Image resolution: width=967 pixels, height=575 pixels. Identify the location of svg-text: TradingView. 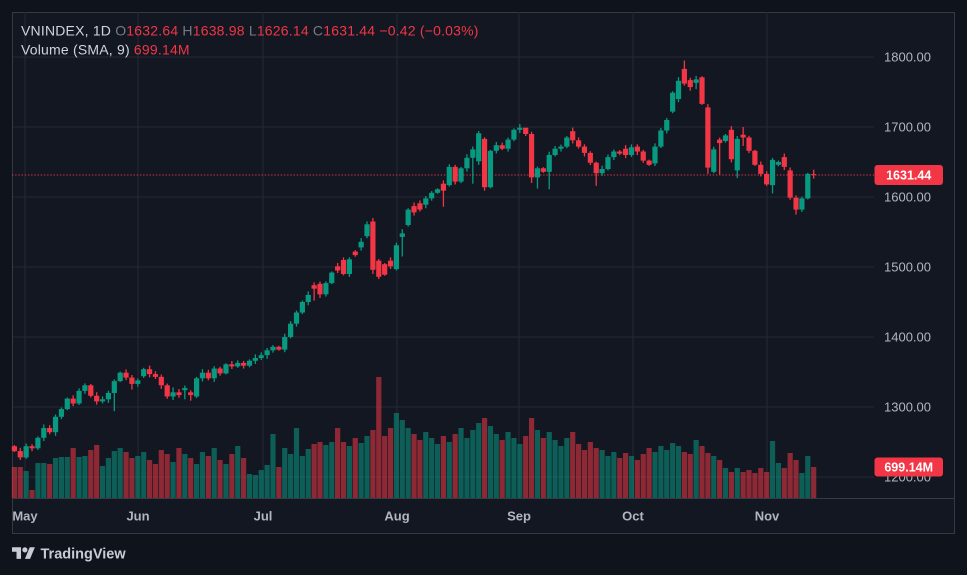
(84, 555).